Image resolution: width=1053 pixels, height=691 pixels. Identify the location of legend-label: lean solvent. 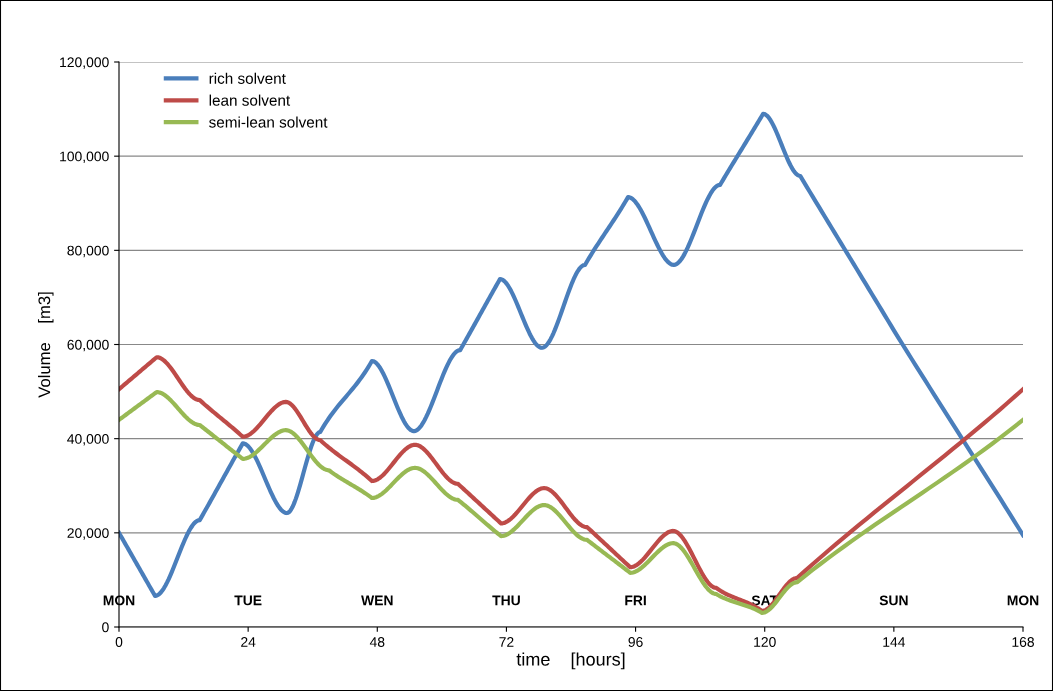
(250, 100).